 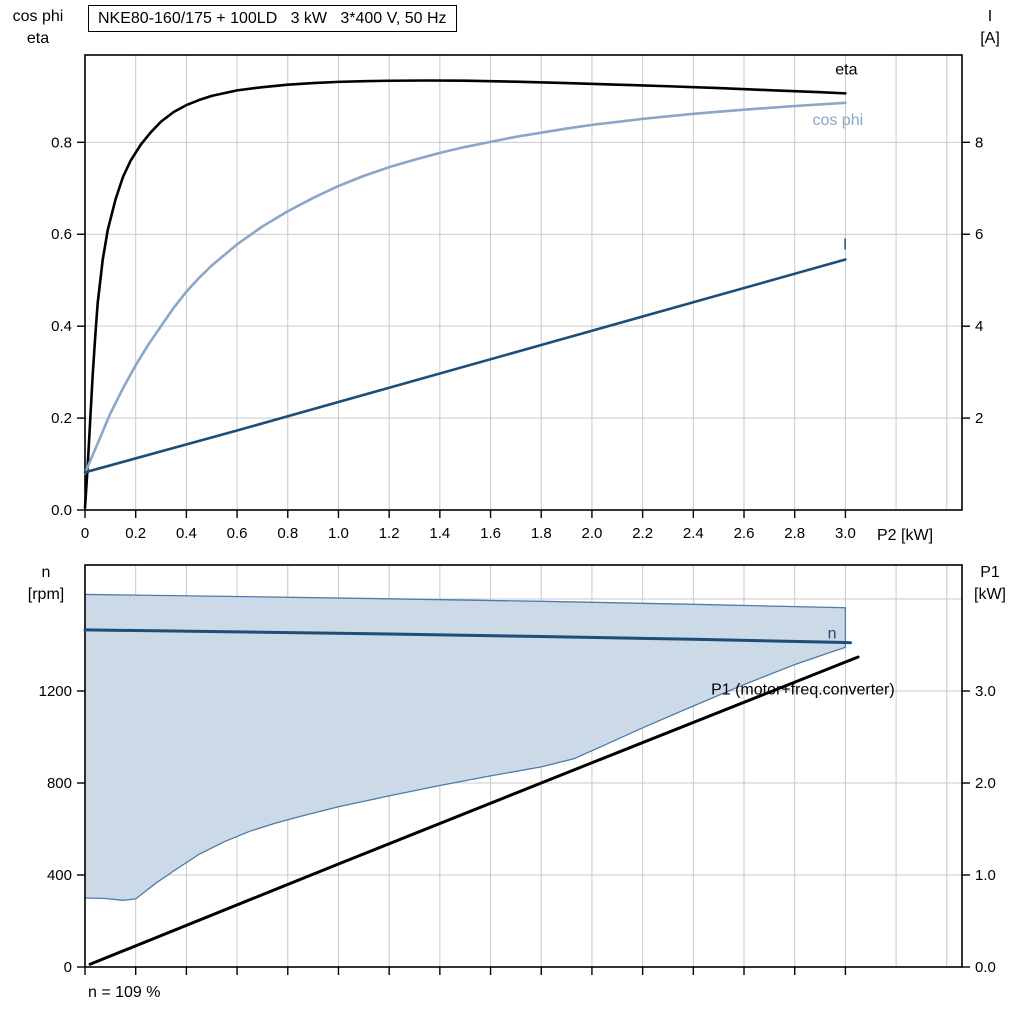 I want to click on curve-label-P1: P1 (motor+freq.converter), so click(x=803, y=690).